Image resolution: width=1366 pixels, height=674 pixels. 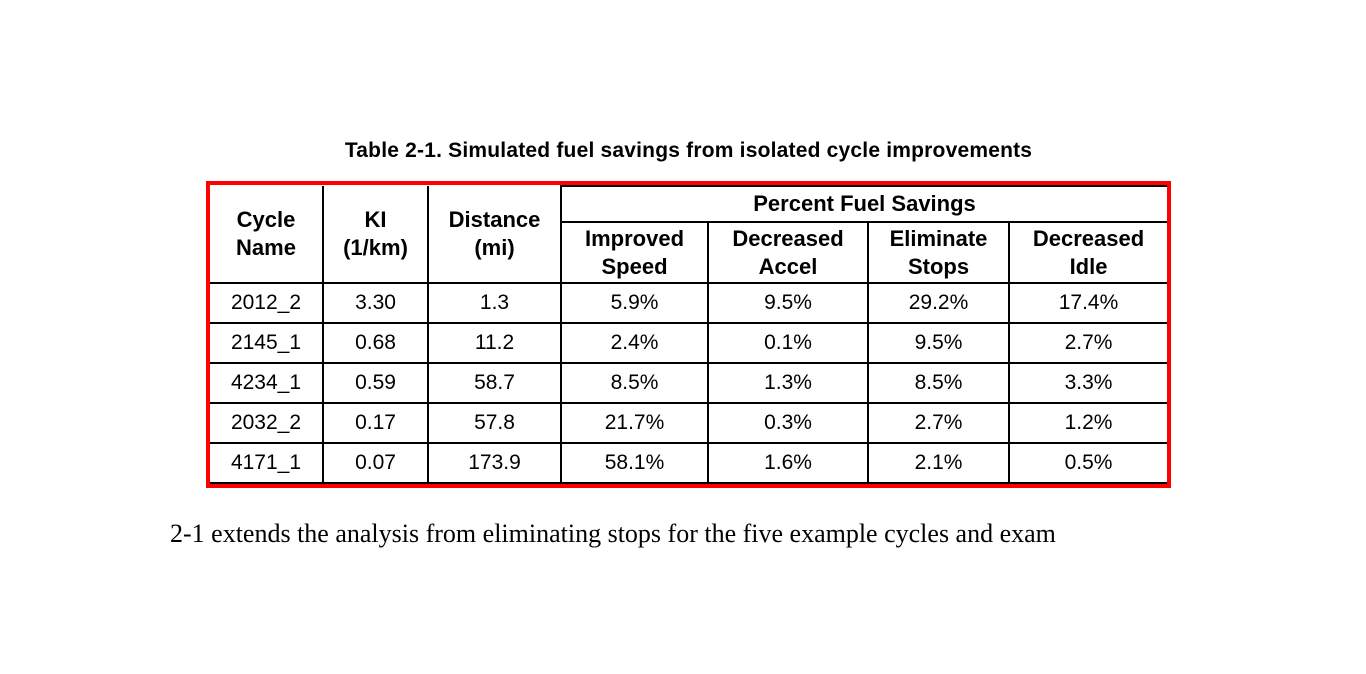 What do you see at coordinates (634, 423) in the screenshot?
I see `cell-improved-speed: 21.7%` at bounding box center [634, 423].